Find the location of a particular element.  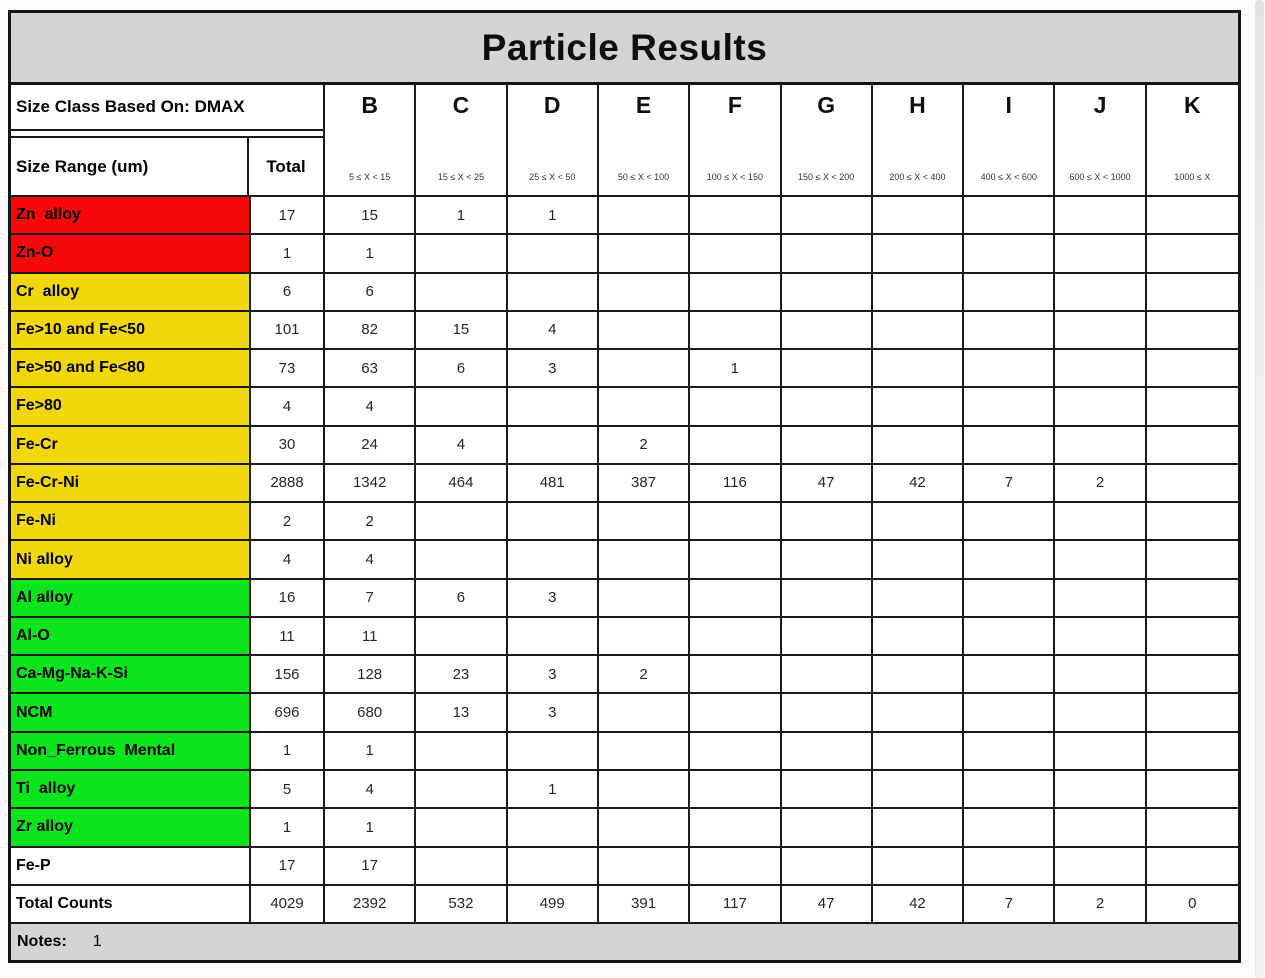

size-class-letter: D is located at coordinates (552, 105).